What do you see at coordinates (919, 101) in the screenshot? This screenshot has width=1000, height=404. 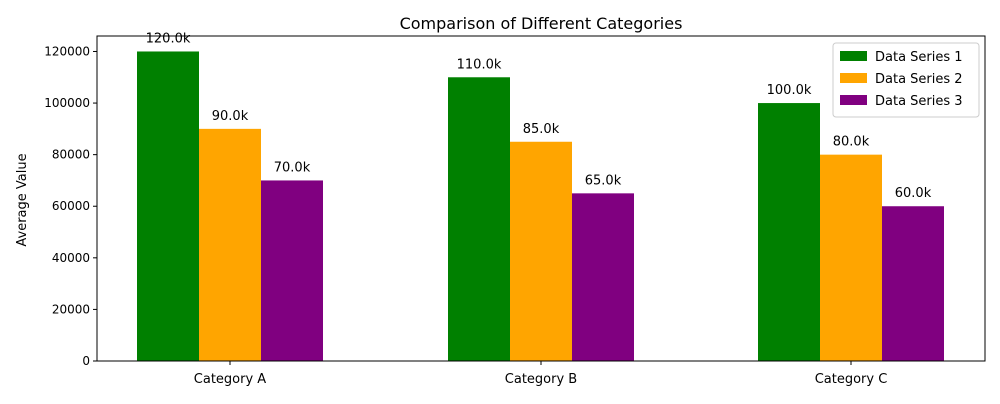 I see `legend-label: Data Series 3` at bounding box center [919, 101].